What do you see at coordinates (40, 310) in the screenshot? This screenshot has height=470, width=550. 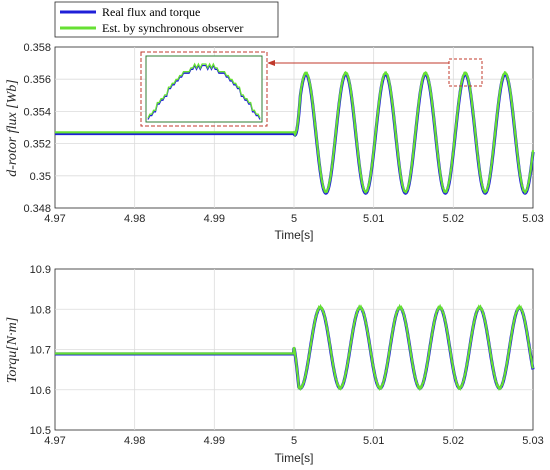 I see `torque-y-tick-label: 10.8` at bounding box center [40, 310].